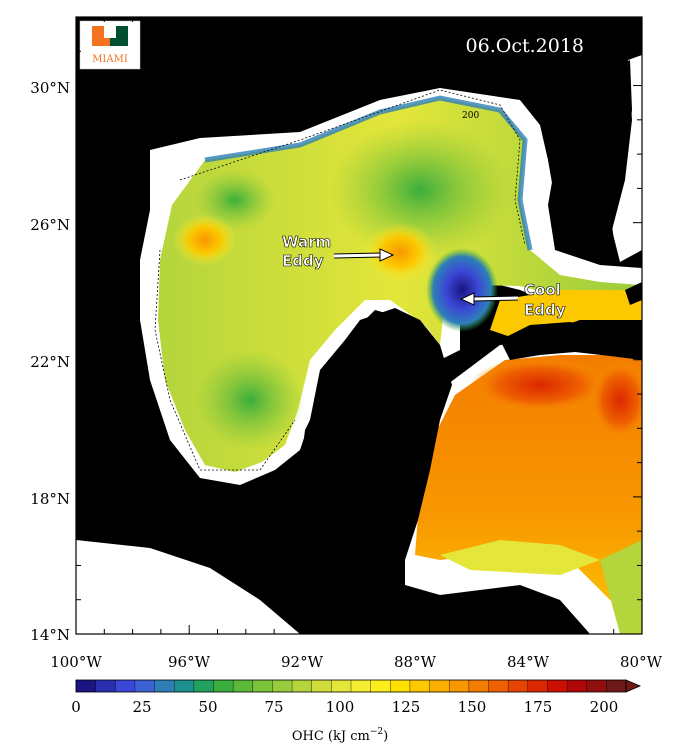 The width and height of the screenshot is (680, 752). I want to click on date-label: 06.Oct.2018, so click(525, 46).